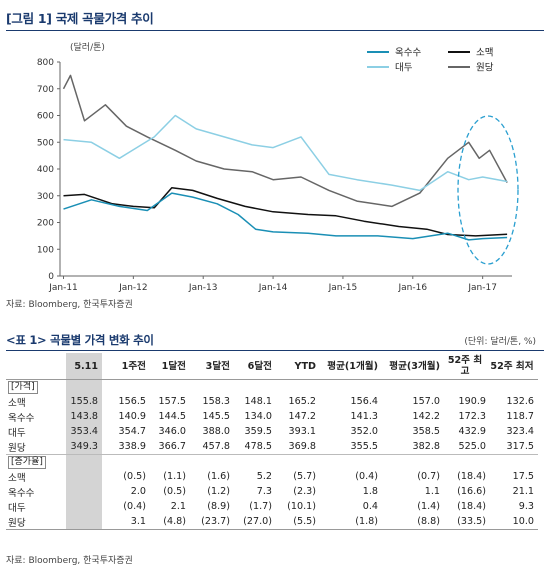 Image resolution: width=550 pixels, height=576 pixels. Describe the element at coordinates (500, 342) in the screenshot. I see `table-unit: (단위: 달러/톤, %)` at that location.